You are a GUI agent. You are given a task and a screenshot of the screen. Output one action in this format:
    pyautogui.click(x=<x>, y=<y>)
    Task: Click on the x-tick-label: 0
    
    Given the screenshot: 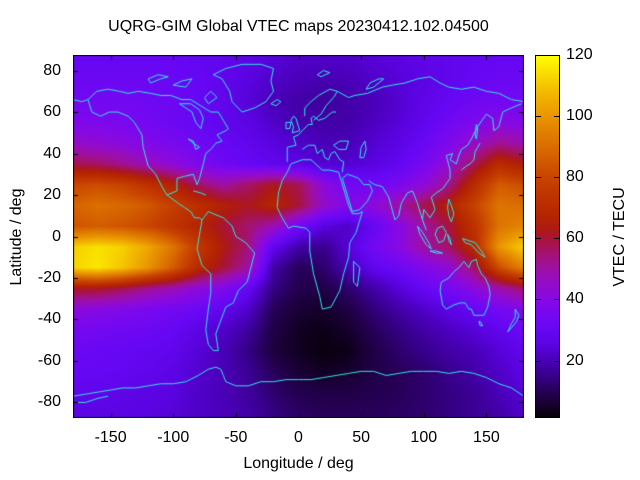 What is the action you would take?
    pyautogui.click(x=298, y=437)
    